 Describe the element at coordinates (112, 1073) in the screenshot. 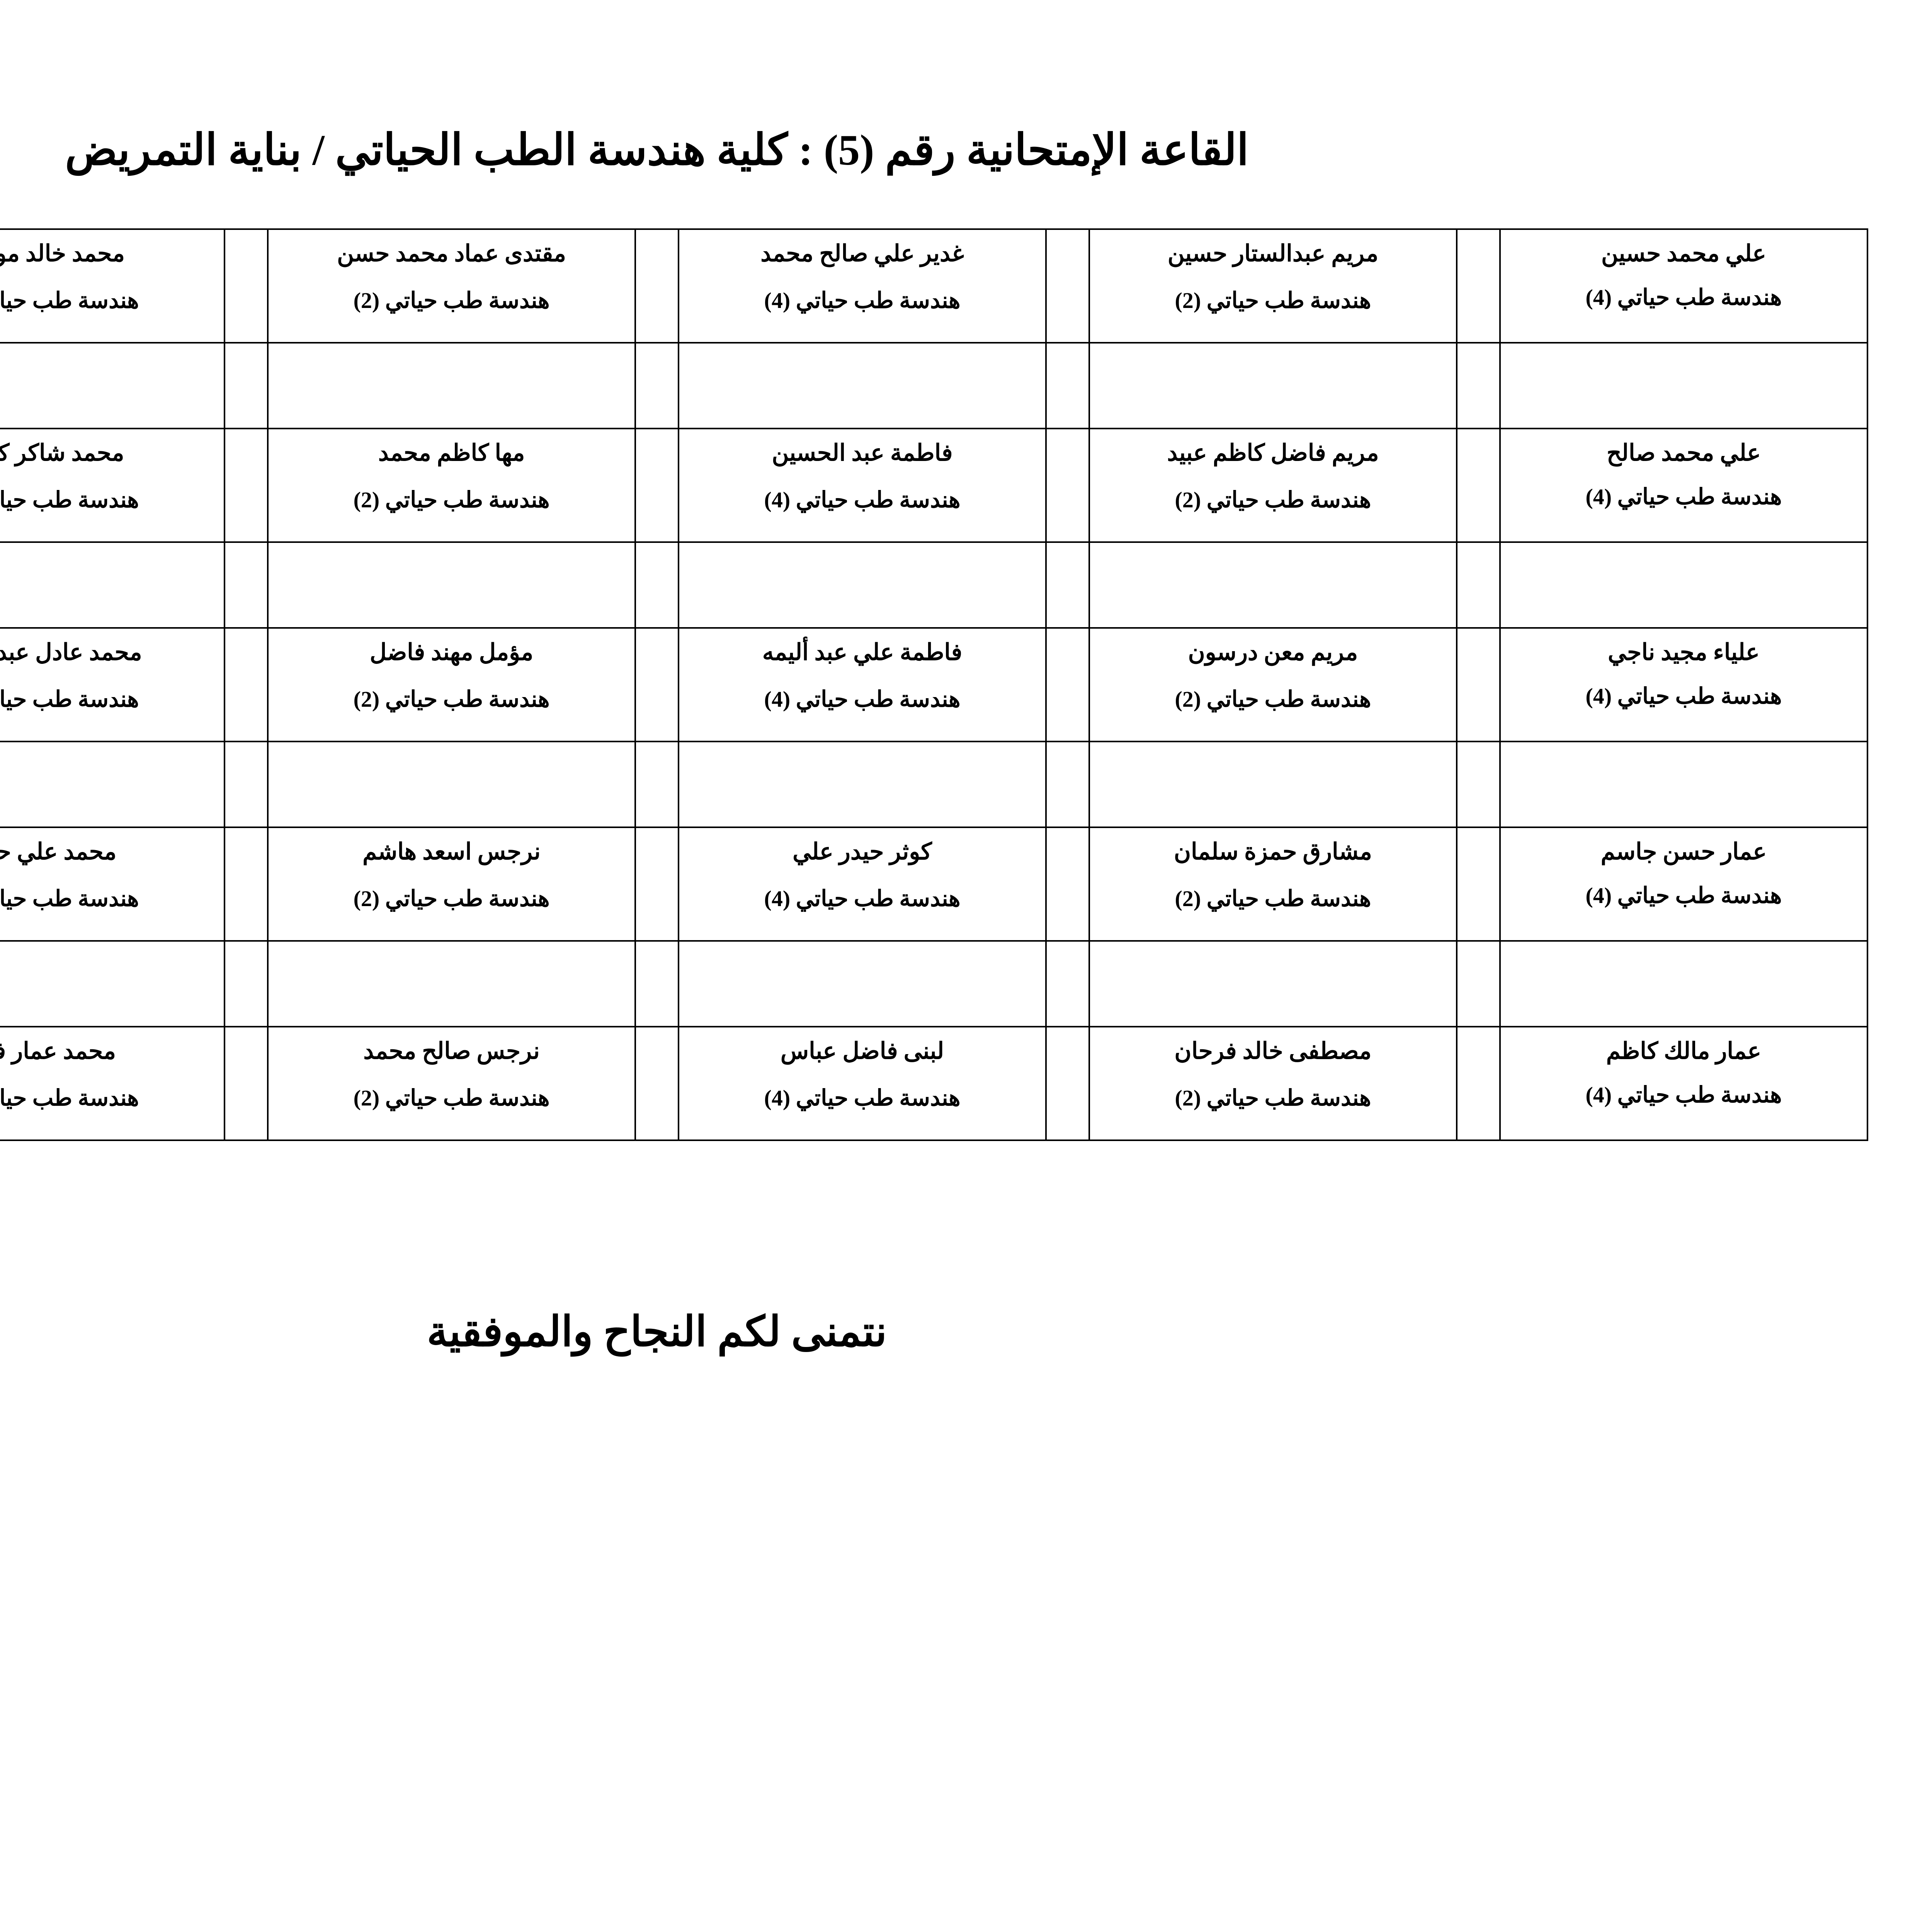

I see `cell-content: محمد عمار فالح هندسة طب حياتي (4)` at that location.